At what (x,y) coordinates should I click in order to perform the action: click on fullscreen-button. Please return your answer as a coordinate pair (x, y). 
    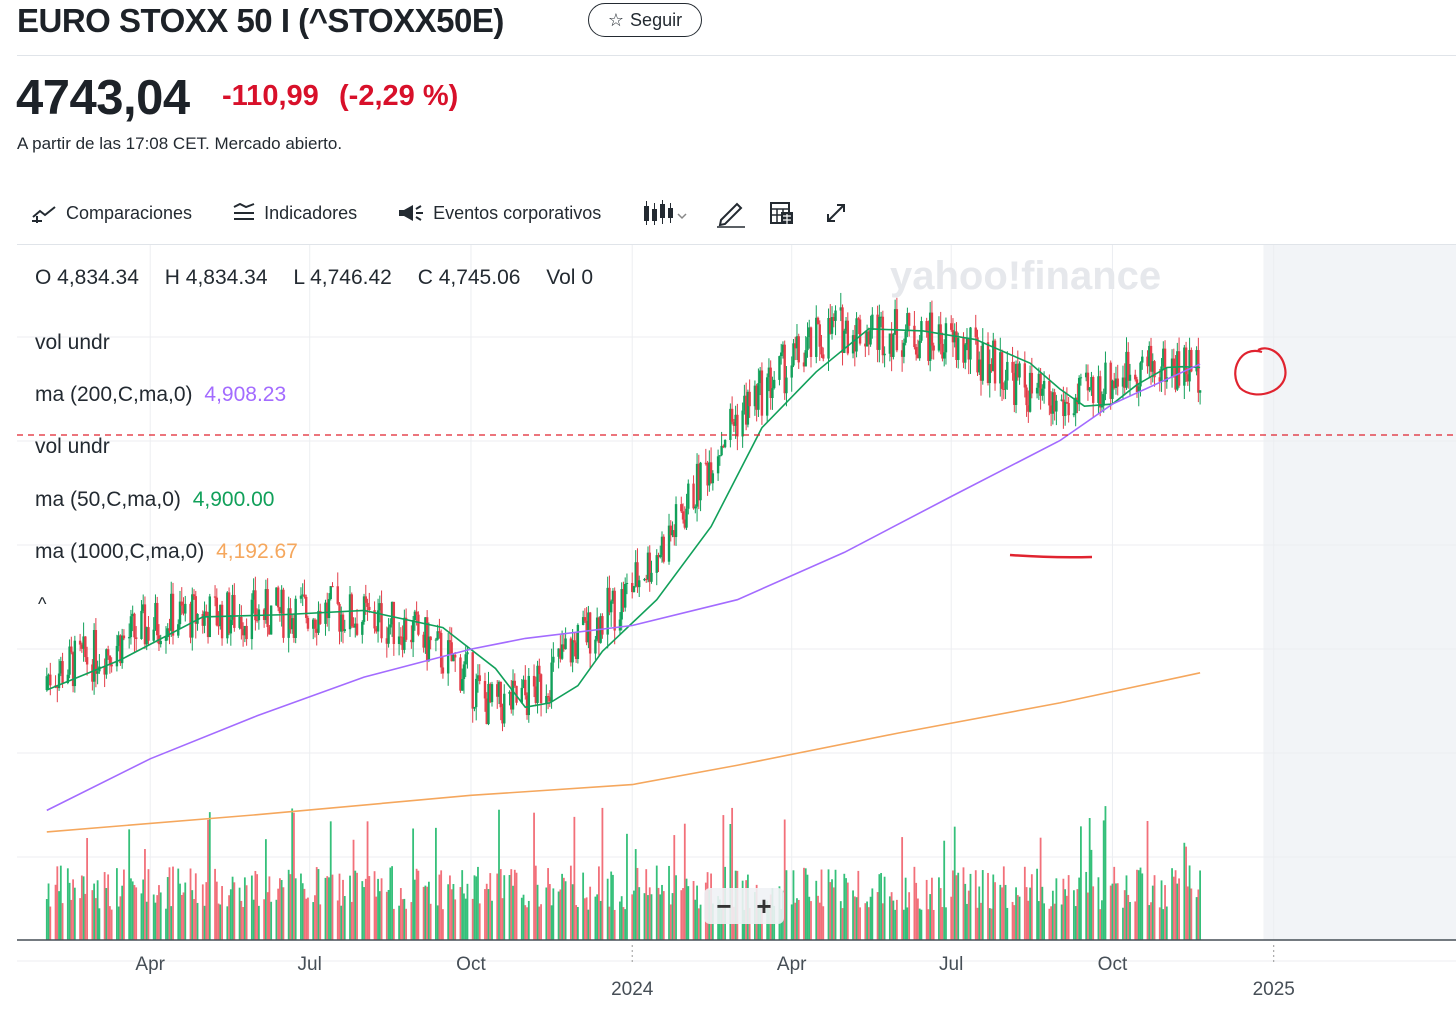
    Looking at the image, I should click on (836, 213).